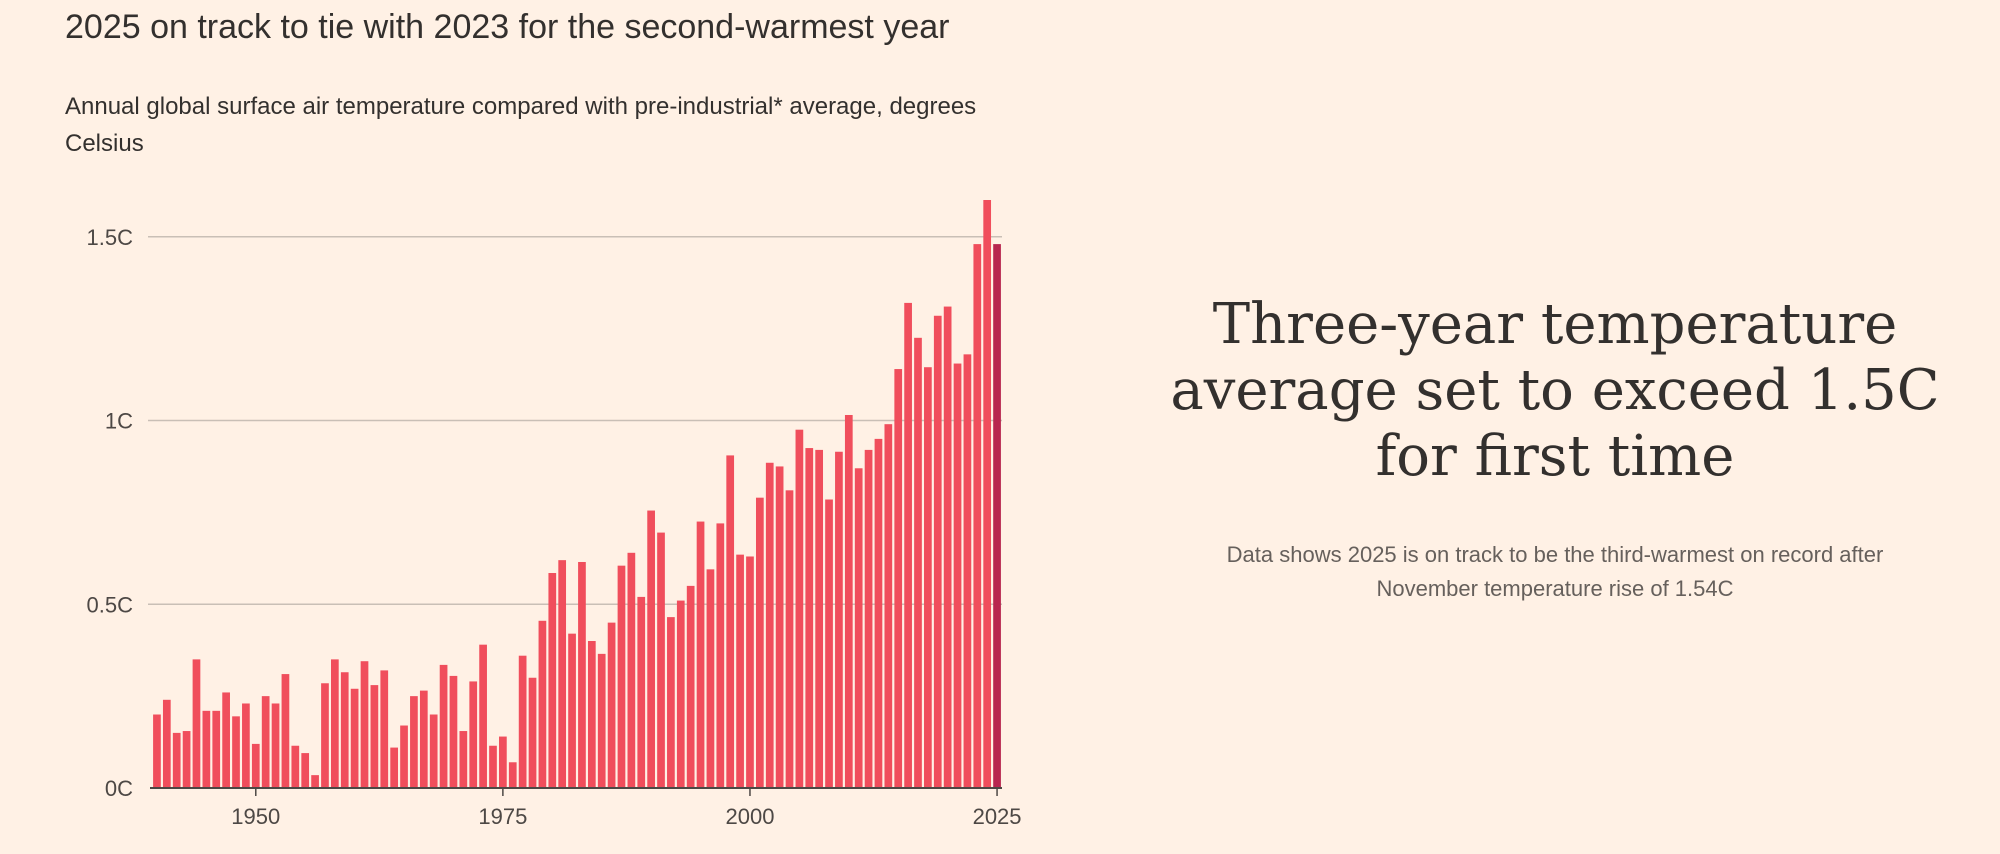 The image size is (2000, 854). Describe the element at coordinates (404, 756) in the screenshot. I see `bar-1965` at that location.